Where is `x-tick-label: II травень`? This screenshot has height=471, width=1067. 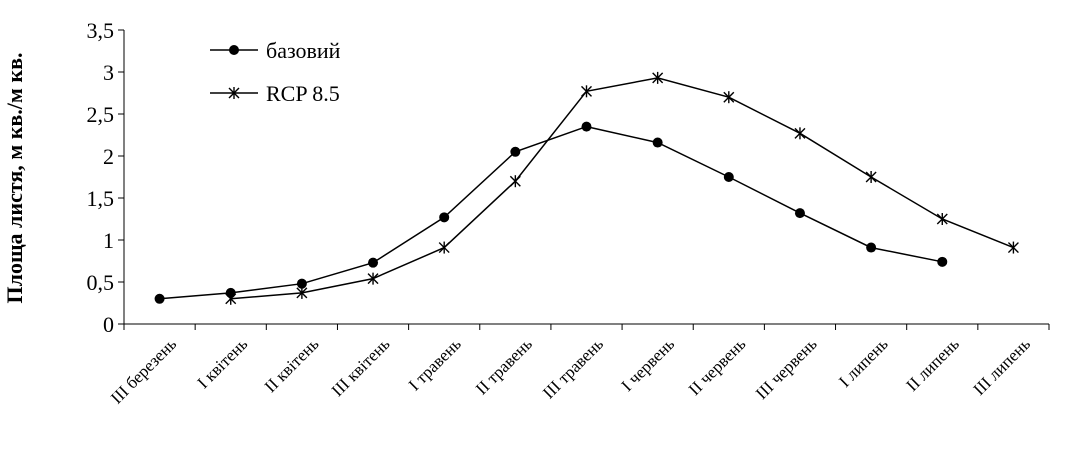 x-tick-label: II травень is located at coordinates (504, 366).